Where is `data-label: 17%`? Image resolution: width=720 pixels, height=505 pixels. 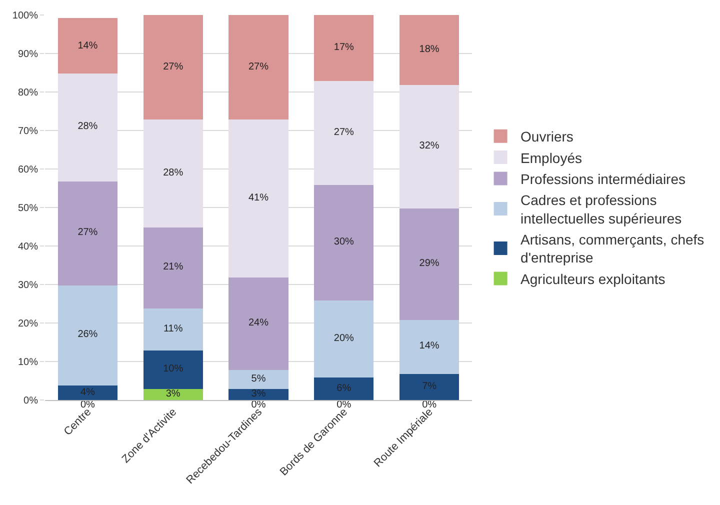 data-label: 17% is located at coordinates (344, 48).